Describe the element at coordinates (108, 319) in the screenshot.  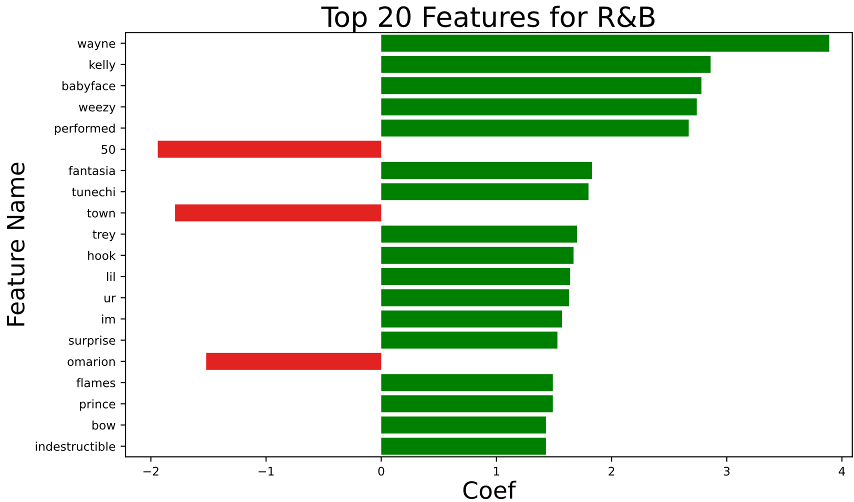
I see `y-tick-label: im` at that location.